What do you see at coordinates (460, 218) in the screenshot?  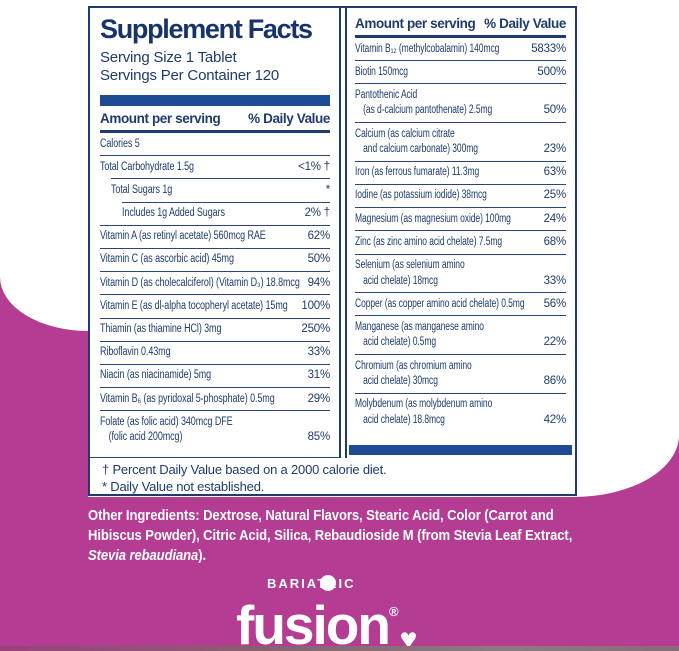 I see `table-row: Magnesium (as magnesium oxide) 100mg 24%` at bounding box center [460, 218].